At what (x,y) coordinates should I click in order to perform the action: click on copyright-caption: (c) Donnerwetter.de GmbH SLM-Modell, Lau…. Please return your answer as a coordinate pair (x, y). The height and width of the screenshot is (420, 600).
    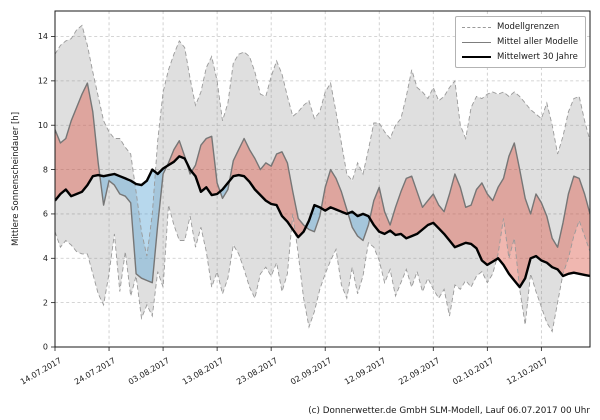
    Looking at the image, I should click on (449, 411).